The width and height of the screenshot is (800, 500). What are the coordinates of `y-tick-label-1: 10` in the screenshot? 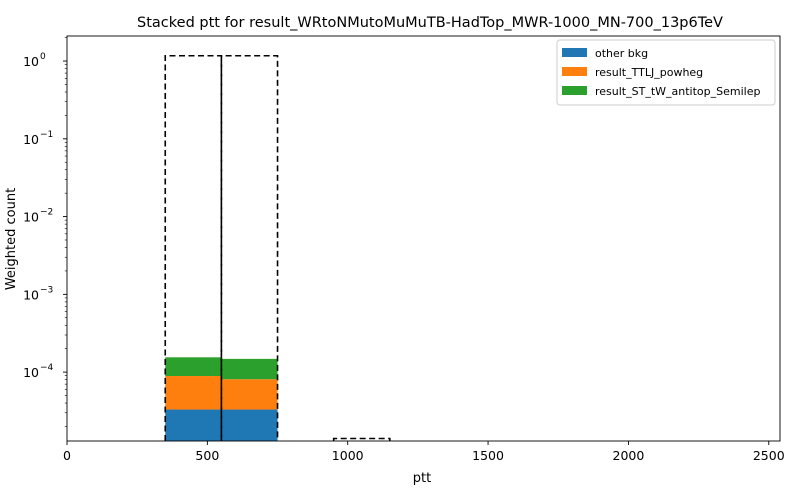 It's located at (31, 372).